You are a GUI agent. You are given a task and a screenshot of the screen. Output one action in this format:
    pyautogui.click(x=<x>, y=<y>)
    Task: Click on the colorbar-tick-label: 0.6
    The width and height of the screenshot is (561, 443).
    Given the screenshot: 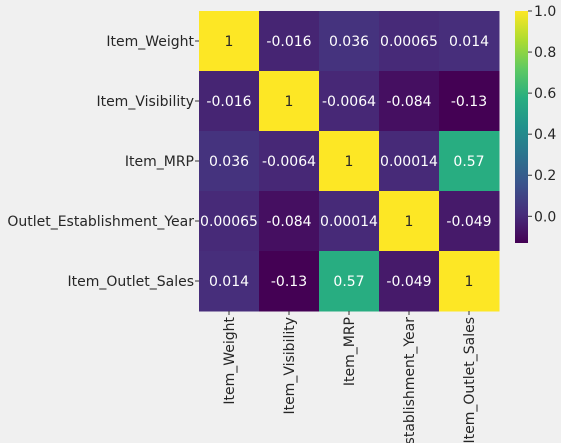 What is the action you would take?
    pyautogui.click(x=545, y=94)
    